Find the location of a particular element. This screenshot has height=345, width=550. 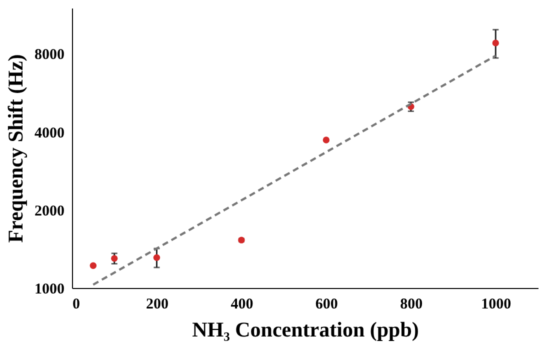

x-tick-label: 400 is located at coordinates (242, 304).